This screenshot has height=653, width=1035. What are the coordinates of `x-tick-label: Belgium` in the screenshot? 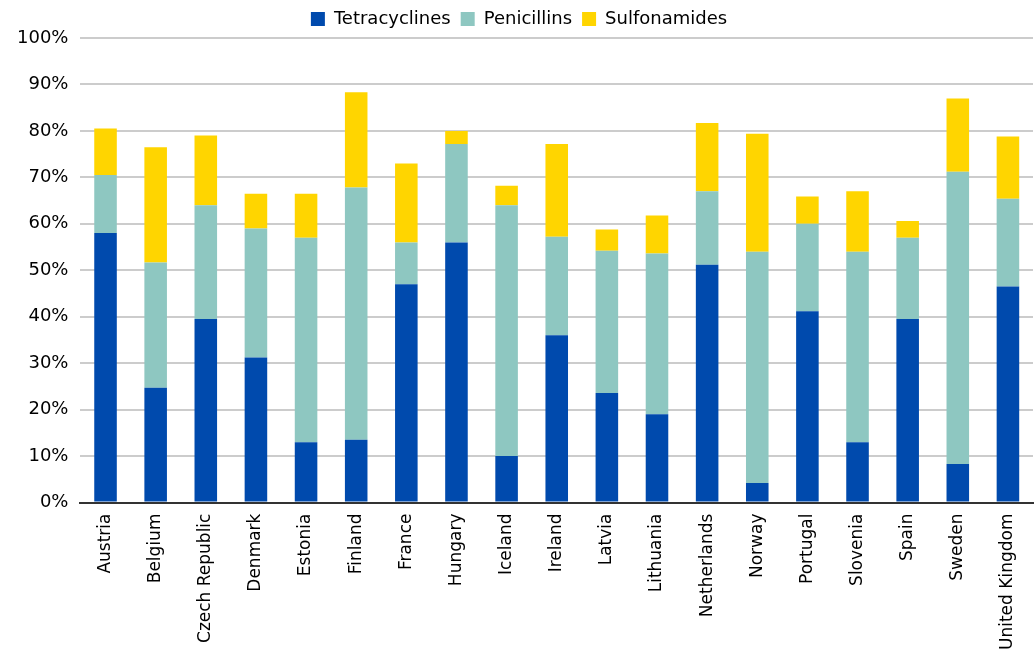 It's located at (154, 548).